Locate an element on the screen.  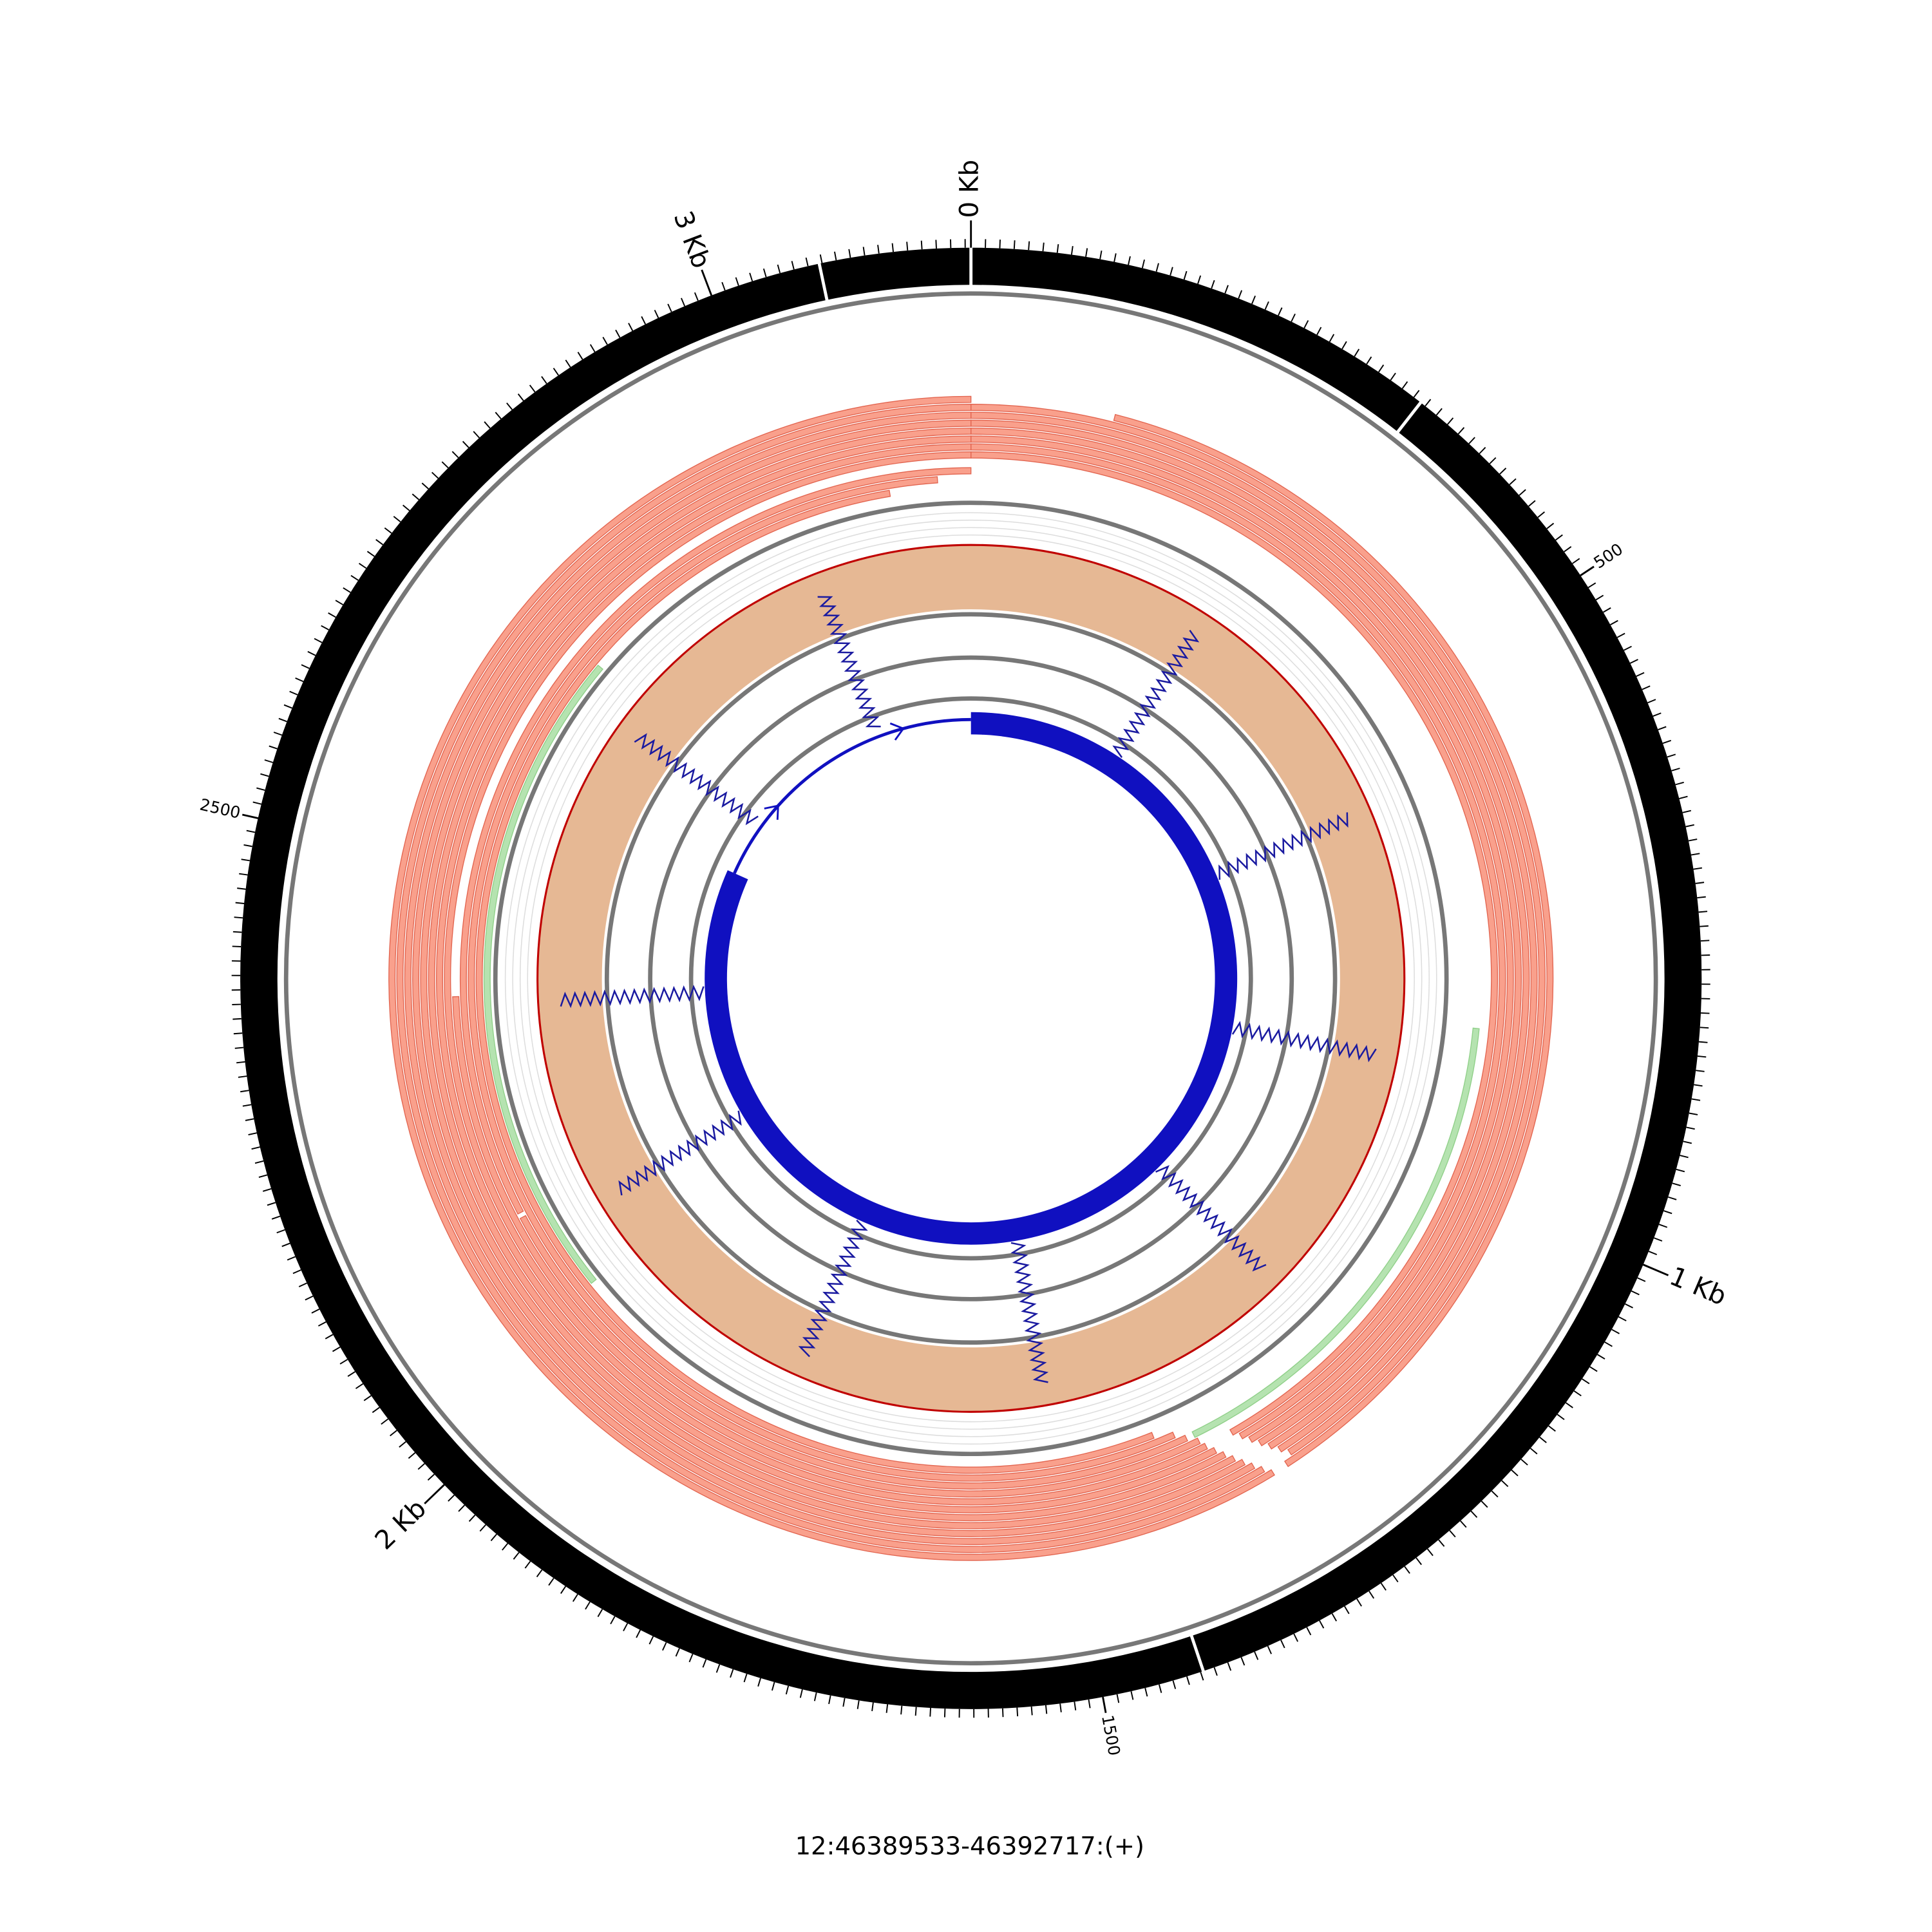
strand-arrow is located at coordinates (897, 731).